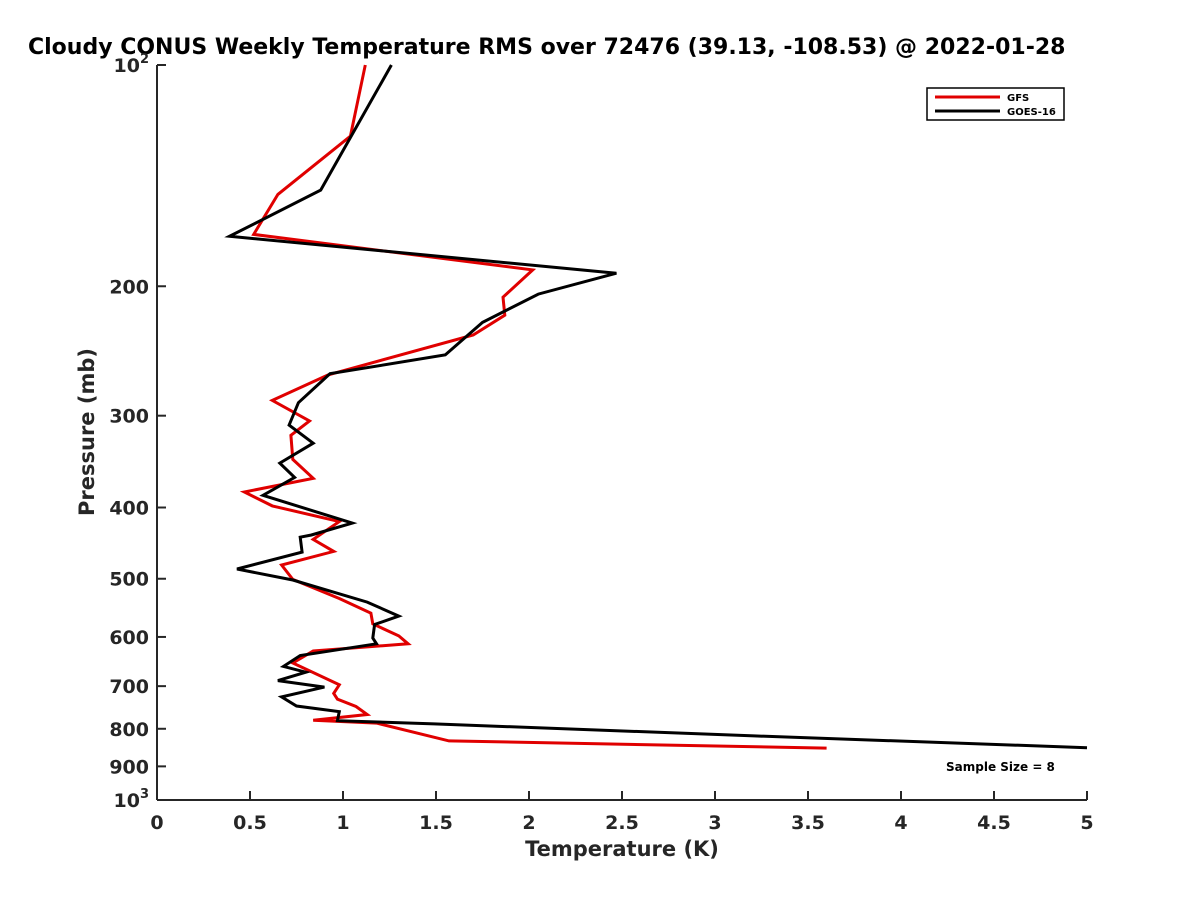 Image resolution: width=1200 pixels, height=900 pixels. I want to click on legend-box, so click(995, 104).